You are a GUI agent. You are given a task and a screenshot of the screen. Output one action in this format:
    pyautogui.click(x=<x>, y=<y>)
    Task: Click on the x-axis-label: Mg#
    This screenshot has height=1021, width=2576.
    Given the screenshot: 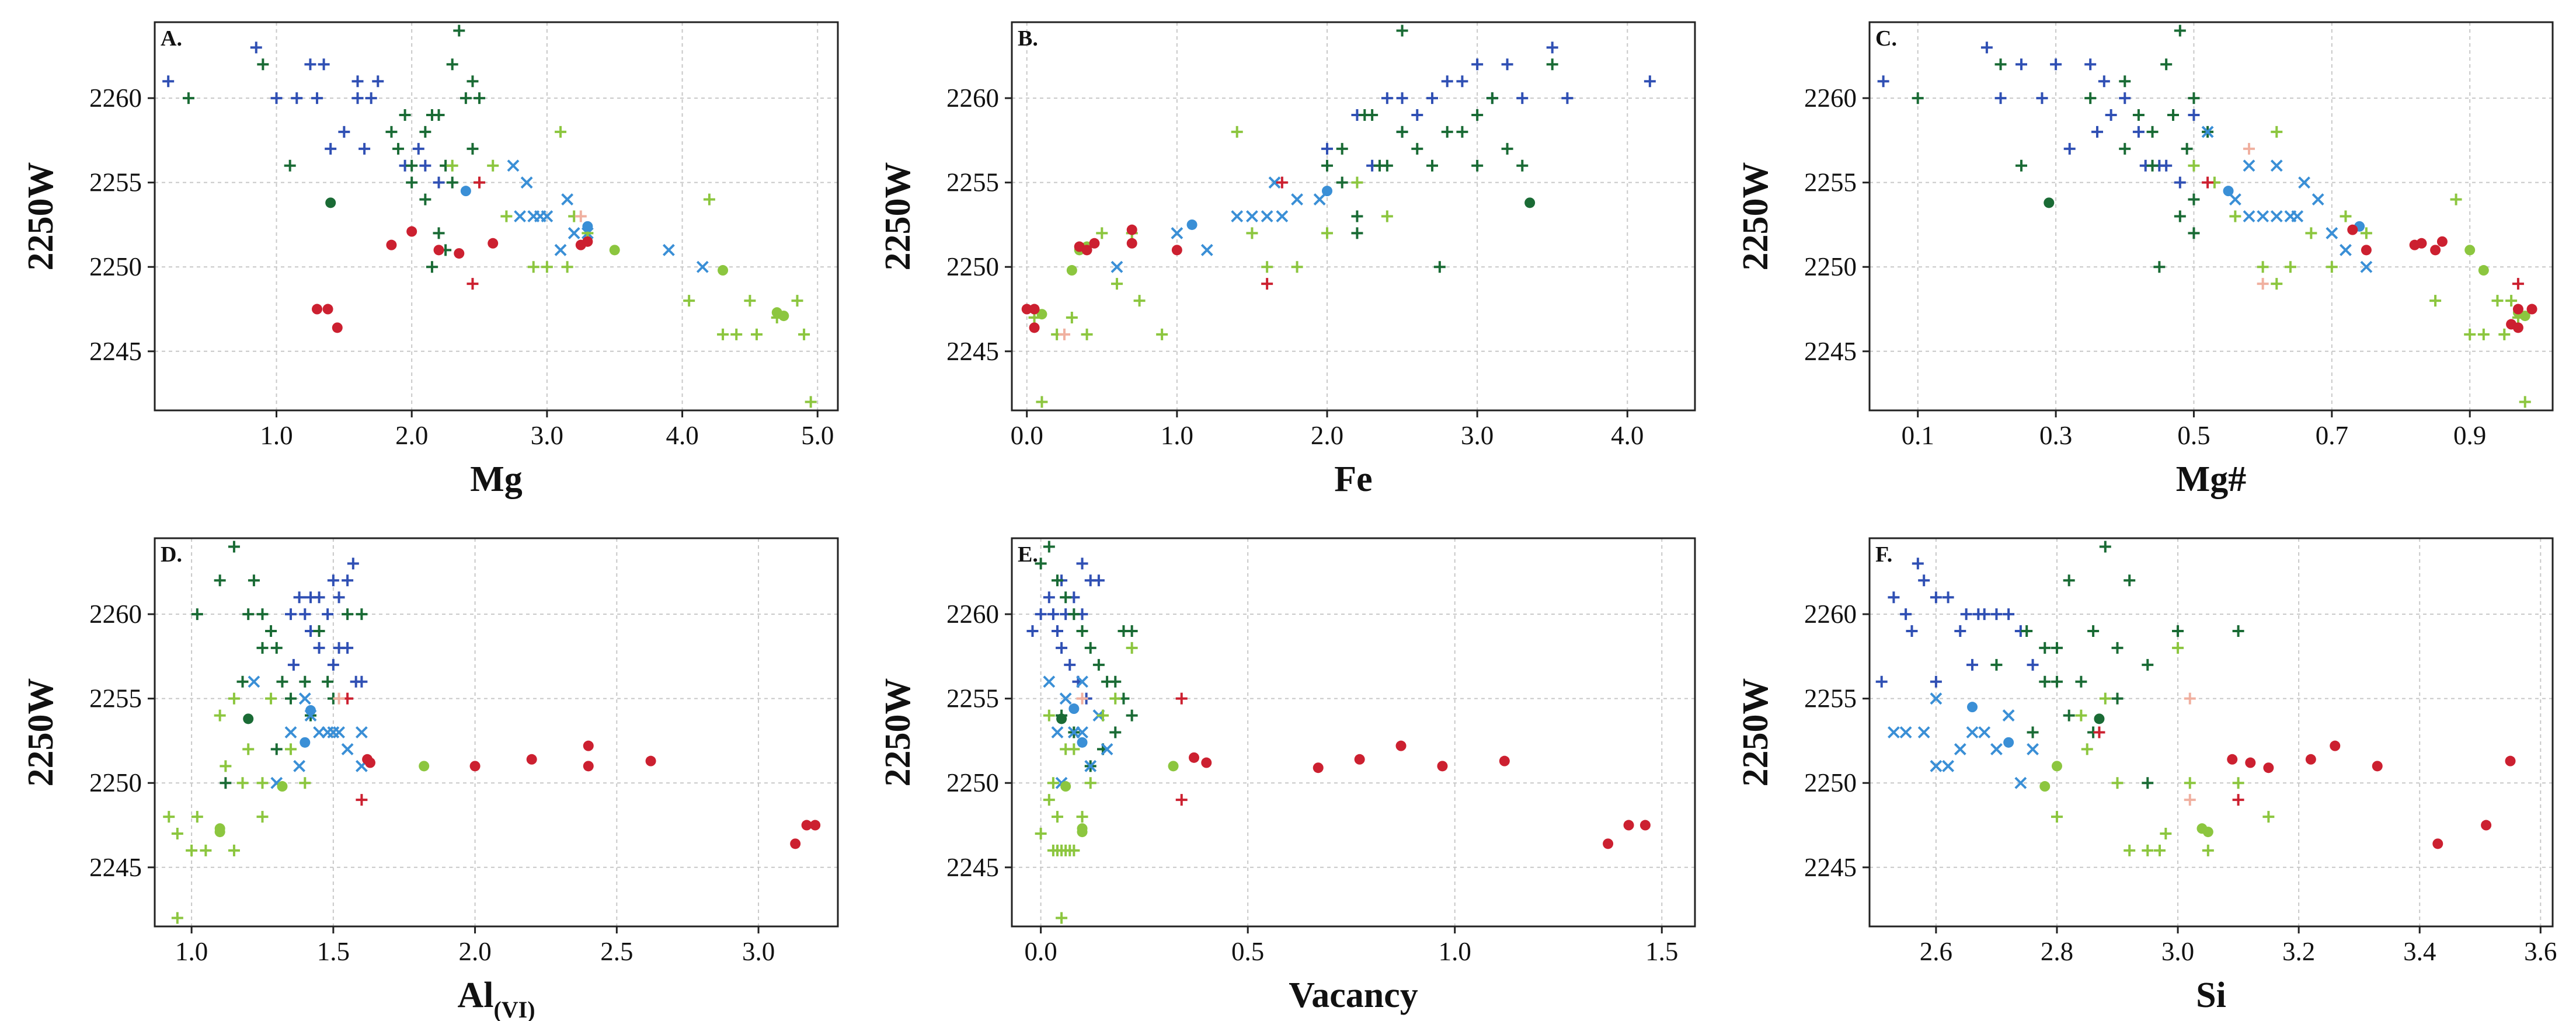 What is the action you would take?
    pyautogui.click(x=2211, y=479)
    